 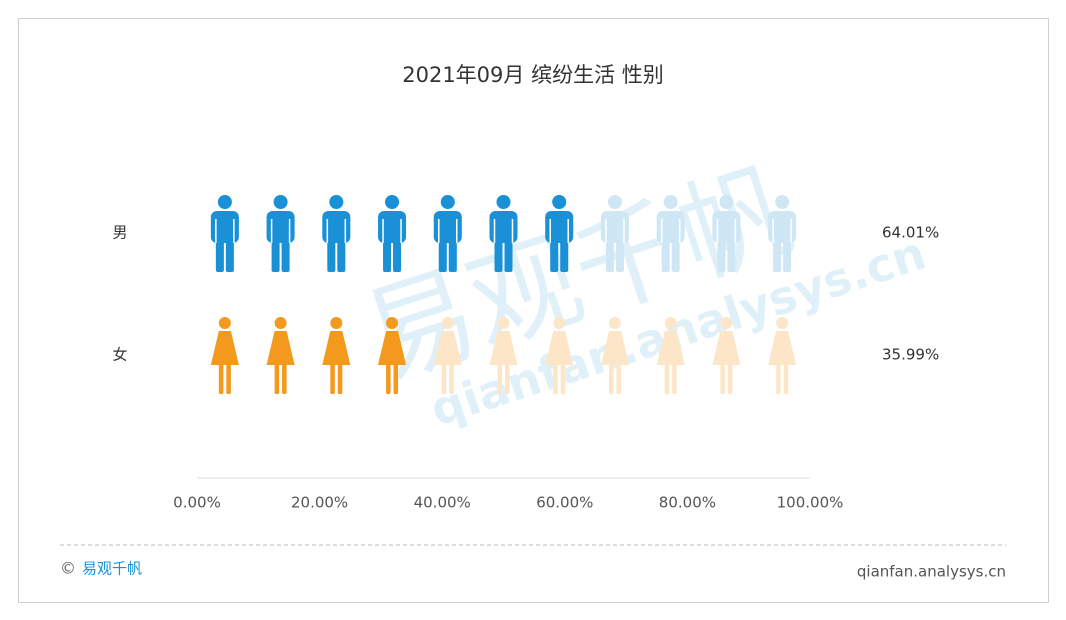 What do you see at coordinates (687, 503) in the screenshot?
I see `x-tick-label: 80.00%` at bounding box center [687, 503].